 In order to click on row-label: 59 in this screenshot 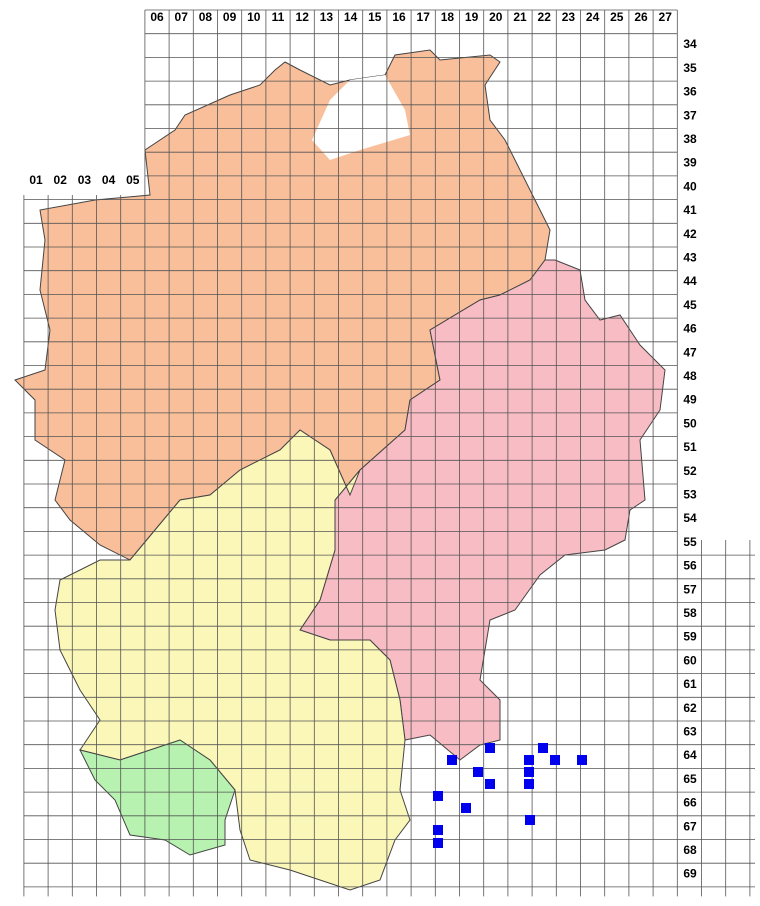, I will do `click(690, 637)`.